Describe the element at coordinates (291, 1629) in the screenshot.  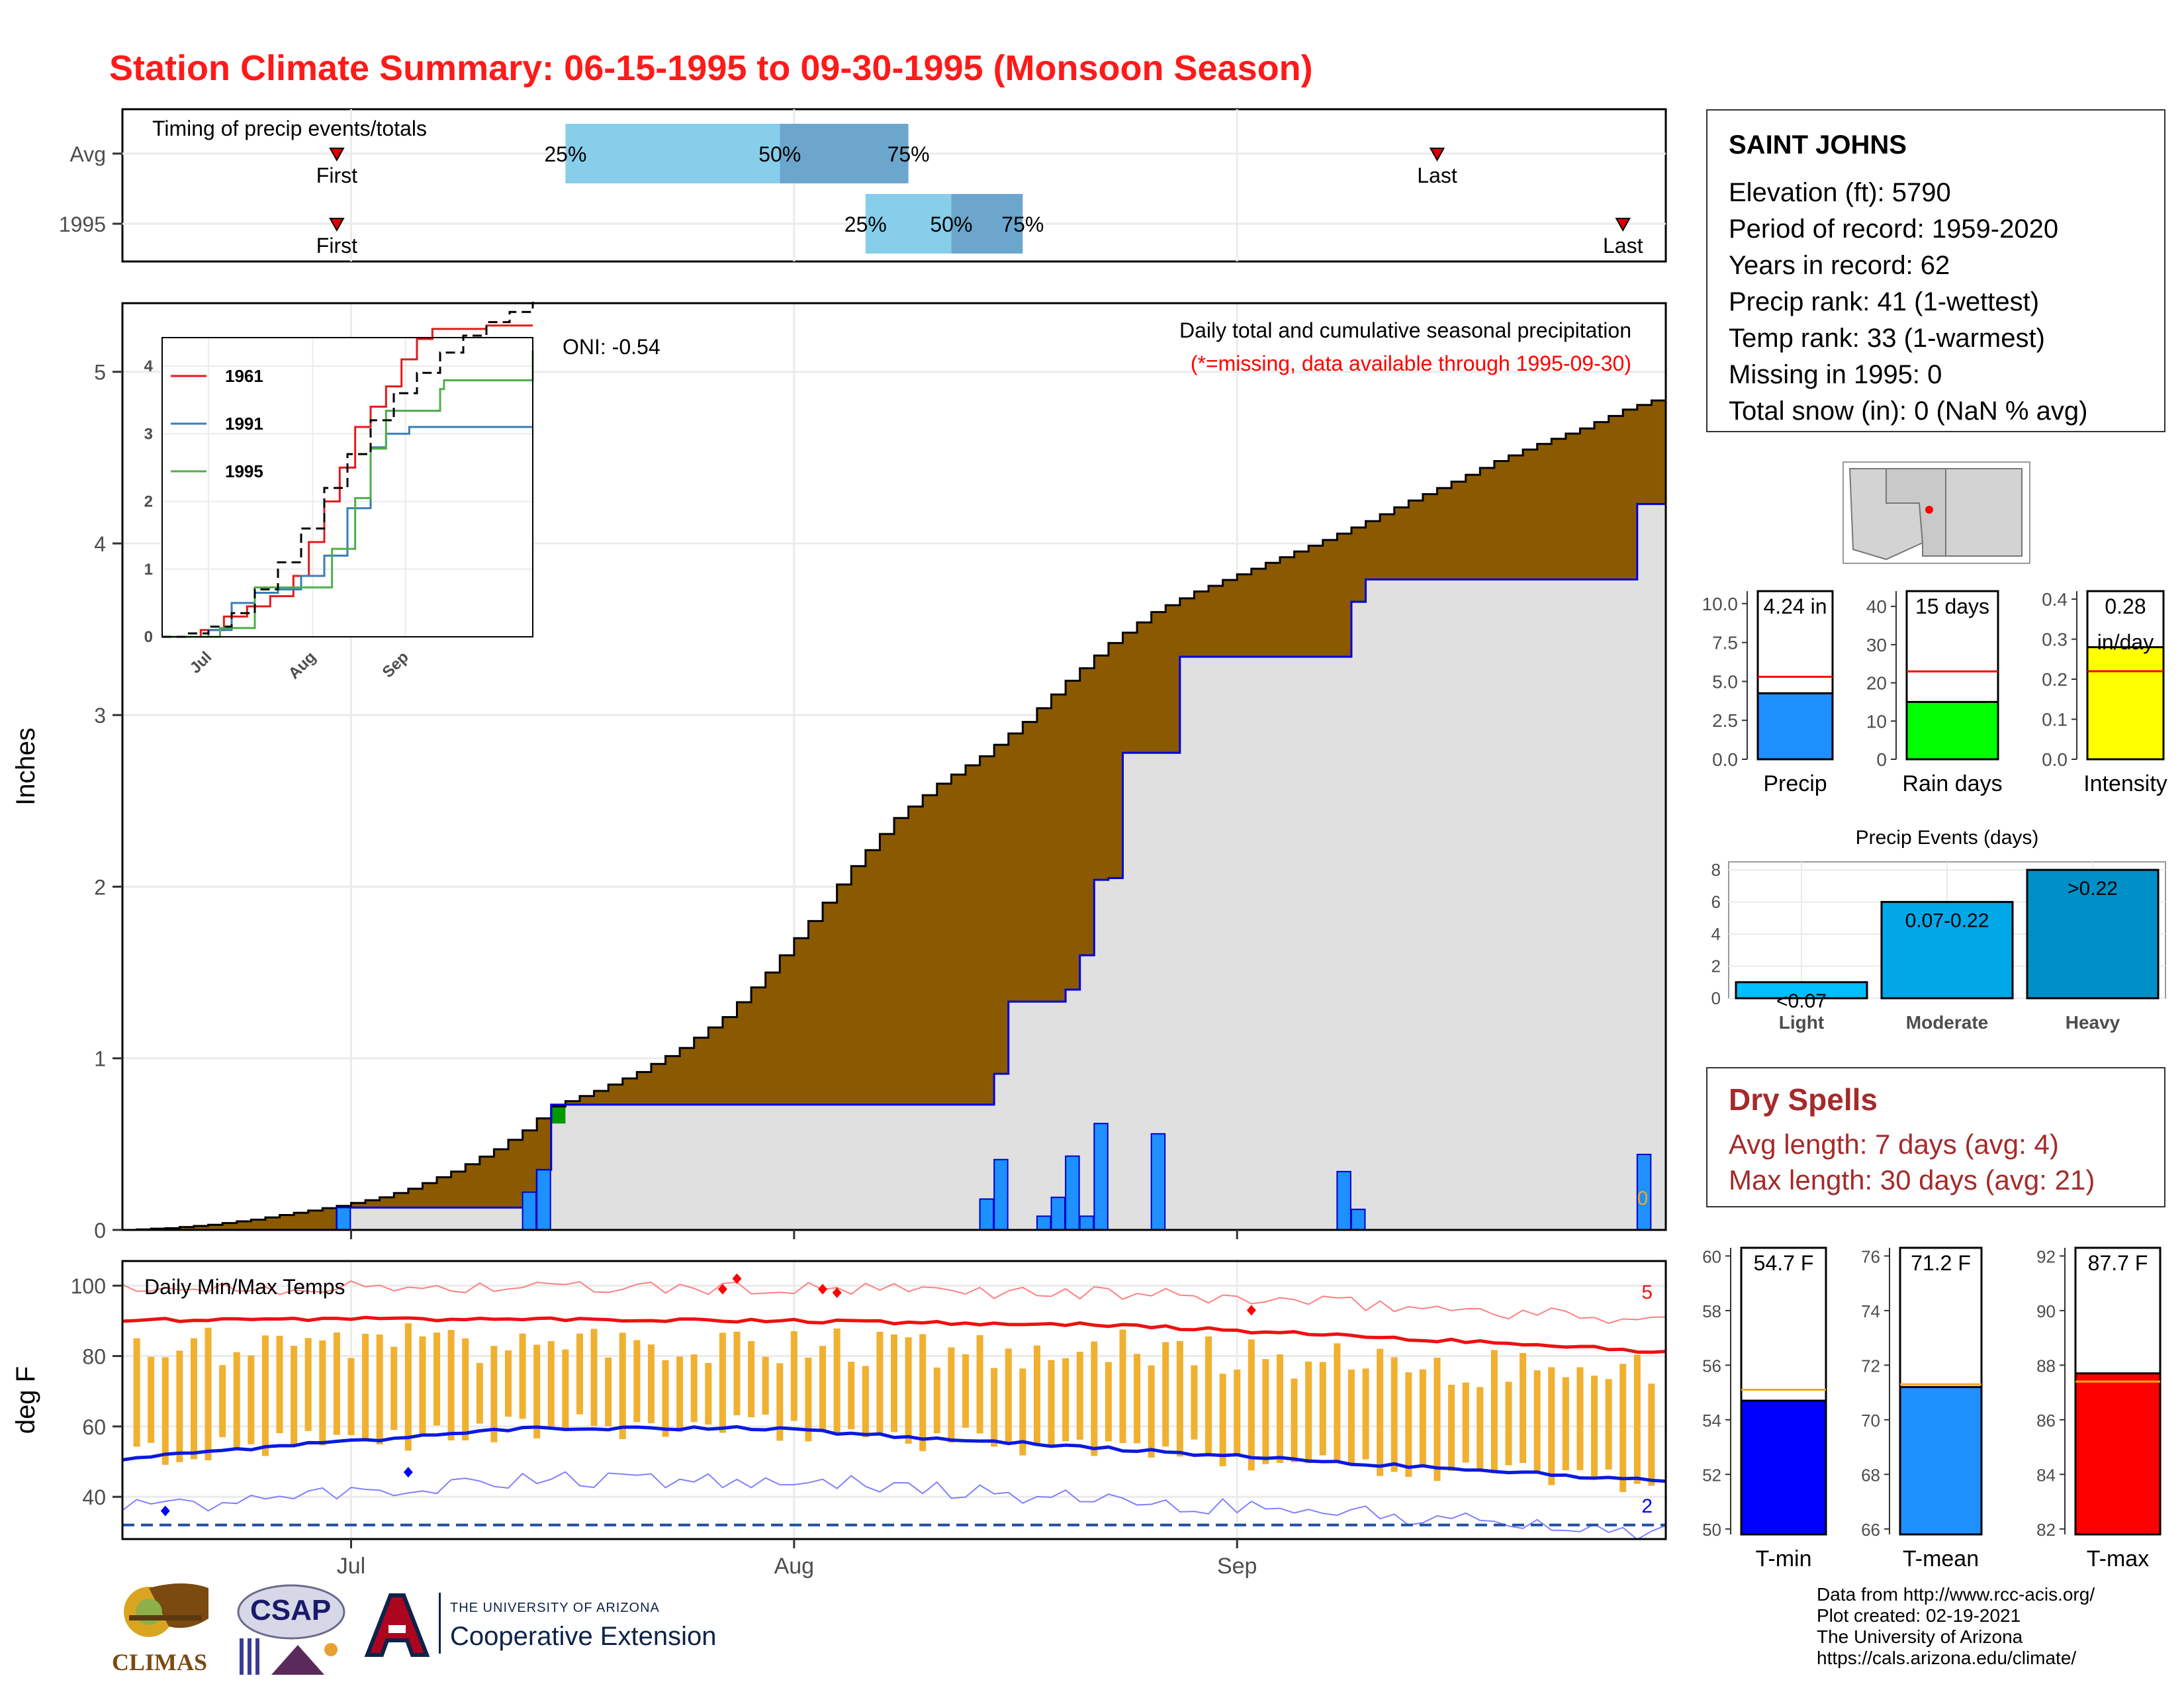
I see `csap-cloud-icon` at that location.